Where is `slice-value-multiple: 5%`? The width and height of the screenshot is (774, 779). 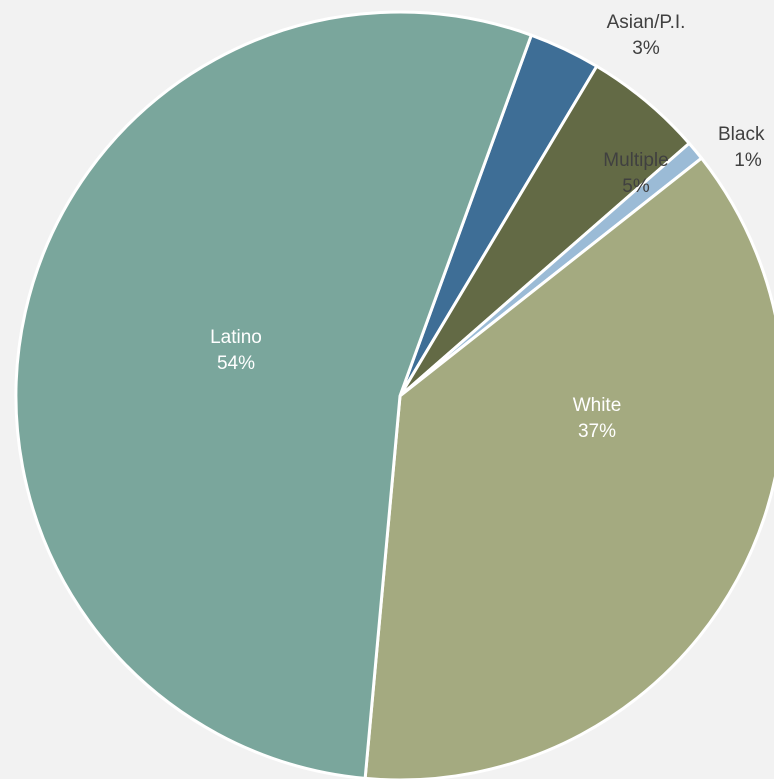
slice-value-multiple: 5% is located at coordinates (636, 186).